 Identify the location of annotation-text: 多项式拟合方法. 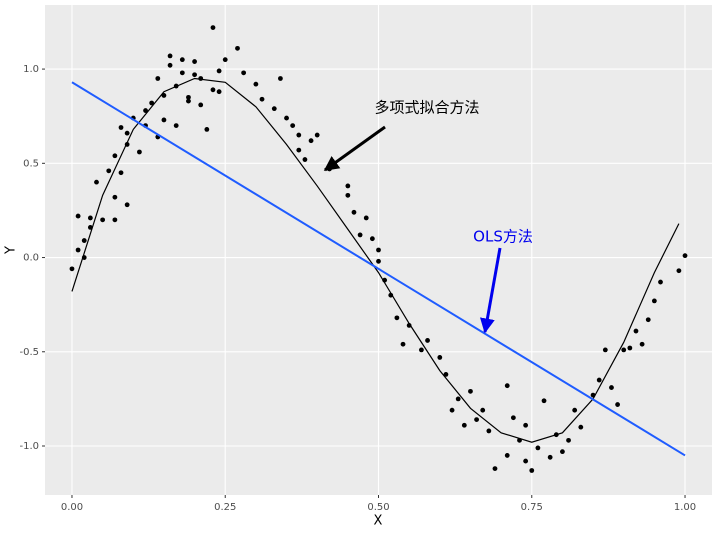
(426, 108).